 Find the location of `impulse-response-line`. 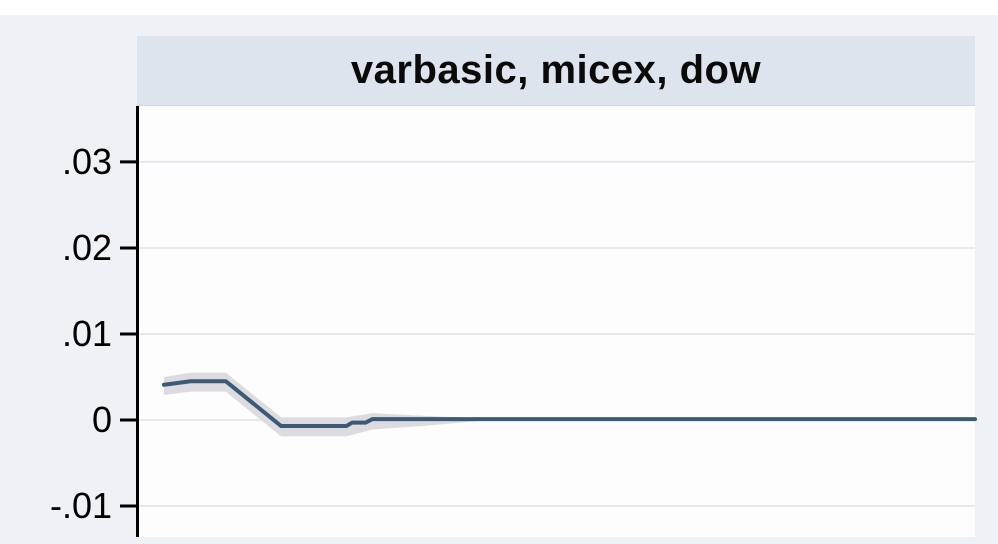

impulse-response-line is located at coordinates (569, 404).